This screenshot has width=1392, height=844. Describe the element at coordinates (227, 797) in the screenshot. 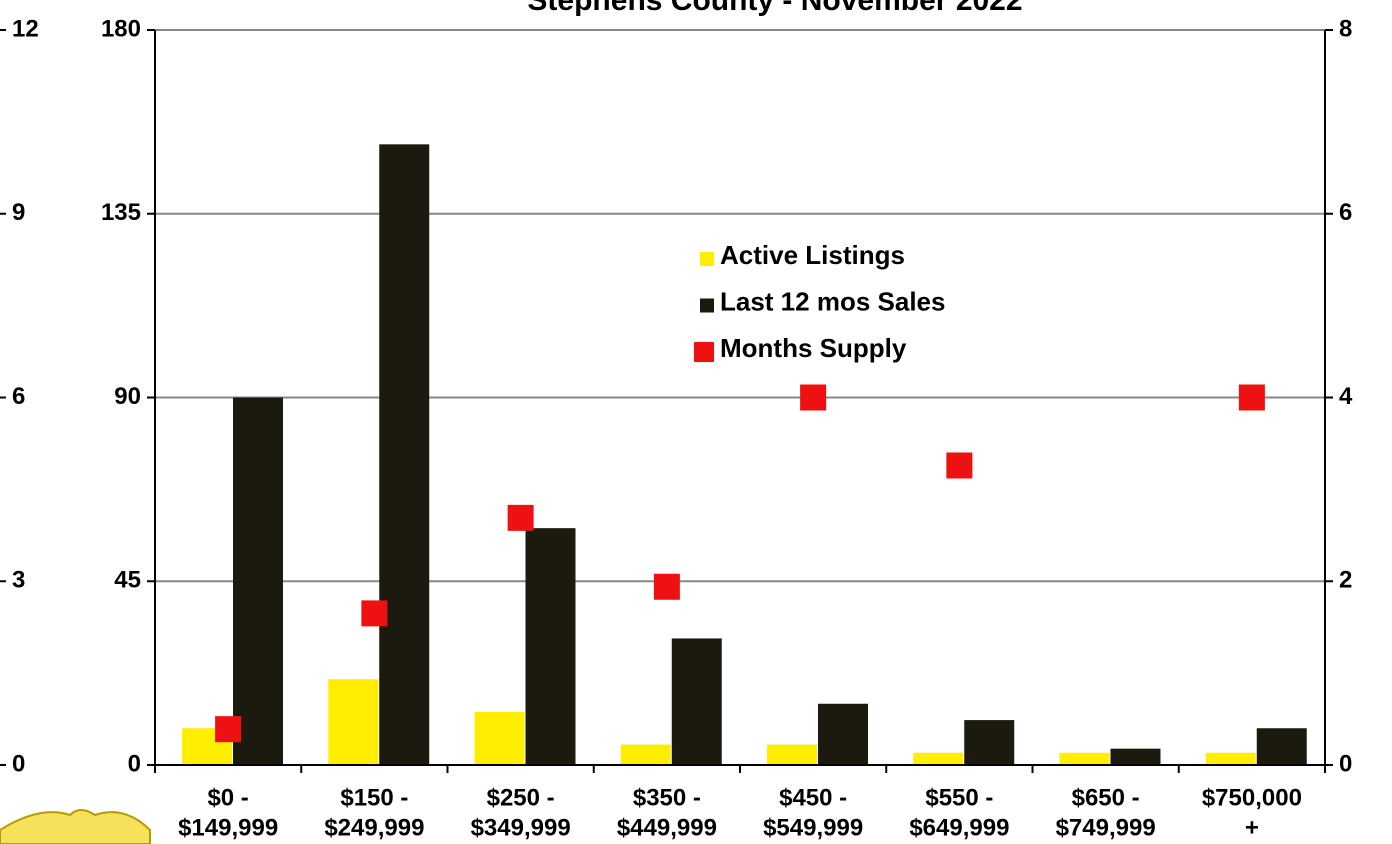

I see `x-tick-label: $0 -` at that location.